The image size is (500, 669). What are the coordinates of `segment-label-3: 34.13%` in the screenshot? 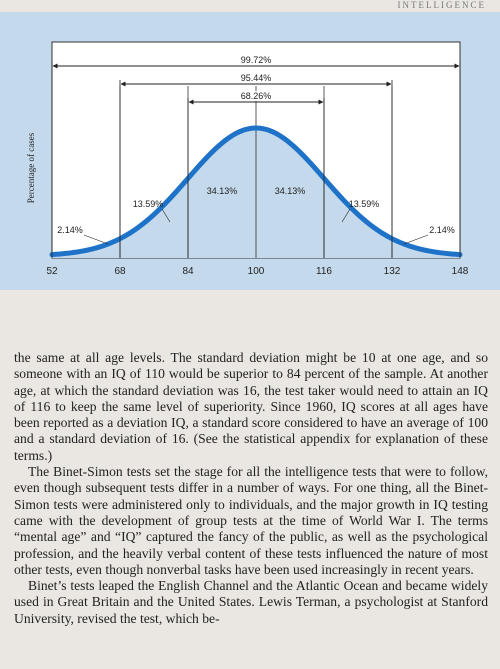 It's located at (290, 191).